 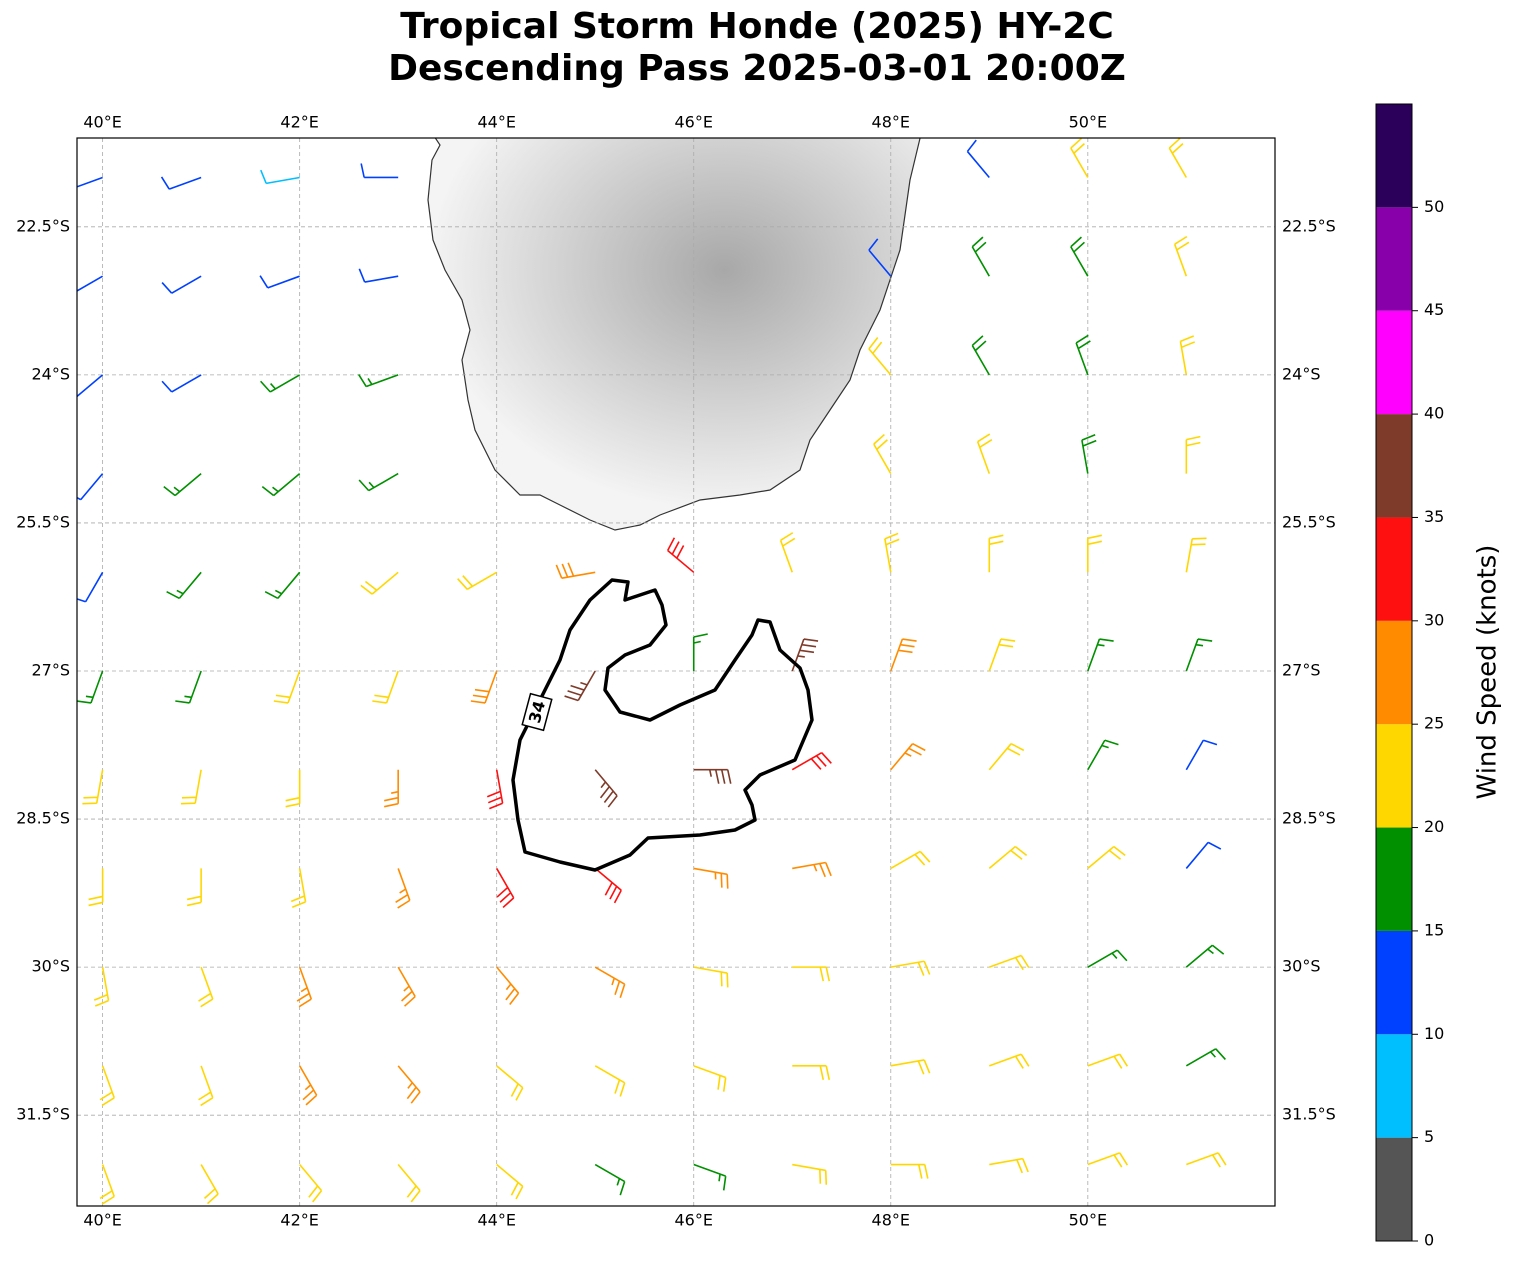 I want to click on lat-label-right: 27°S, so click(x=1301, y=670).